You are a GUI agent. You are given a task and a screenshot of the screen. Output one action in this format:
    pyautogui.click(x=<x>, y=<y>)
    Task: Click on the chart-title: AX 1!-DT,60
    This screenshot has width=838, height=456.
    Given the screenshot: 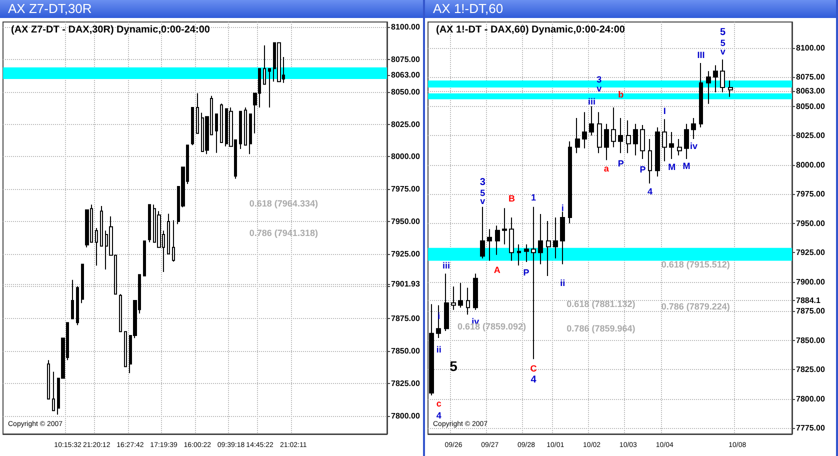 What is the action you would take?
    pyautogui.click(x=630, y=9)
    